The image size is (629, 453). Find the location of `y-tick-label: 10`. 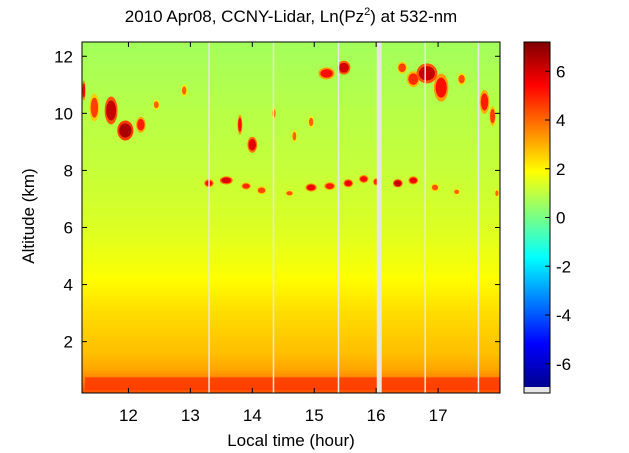

y-tick-label: 10 is located at coordinates (63, 113).